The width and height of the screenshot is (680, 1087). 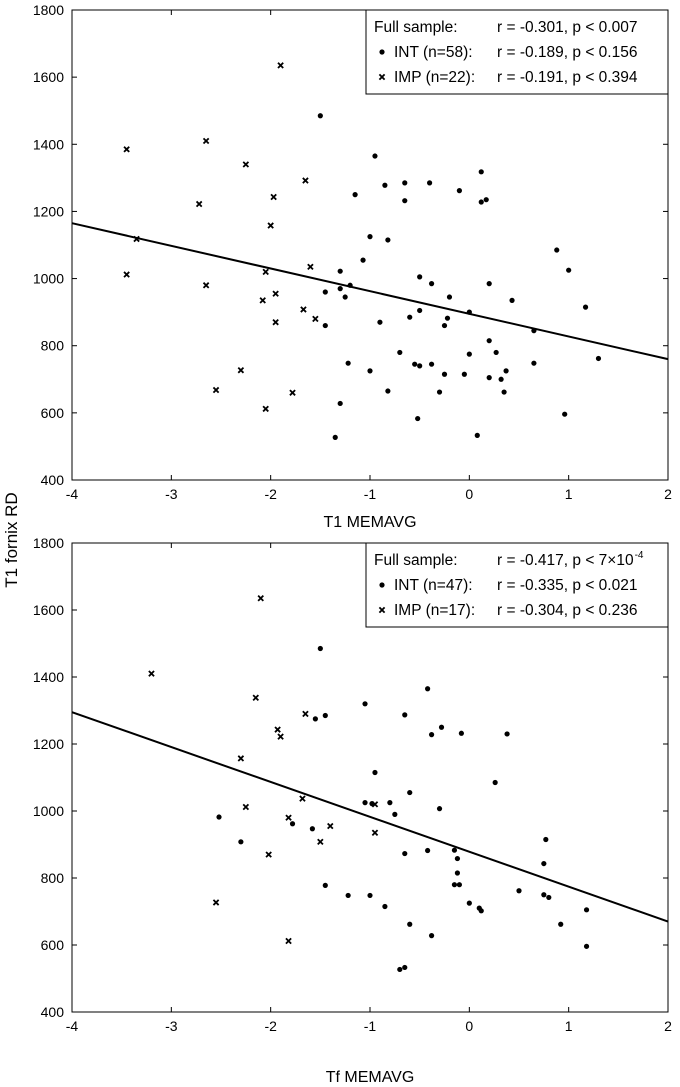 I want to click on y-tick-label: 1400, so click(x=48, y=144).